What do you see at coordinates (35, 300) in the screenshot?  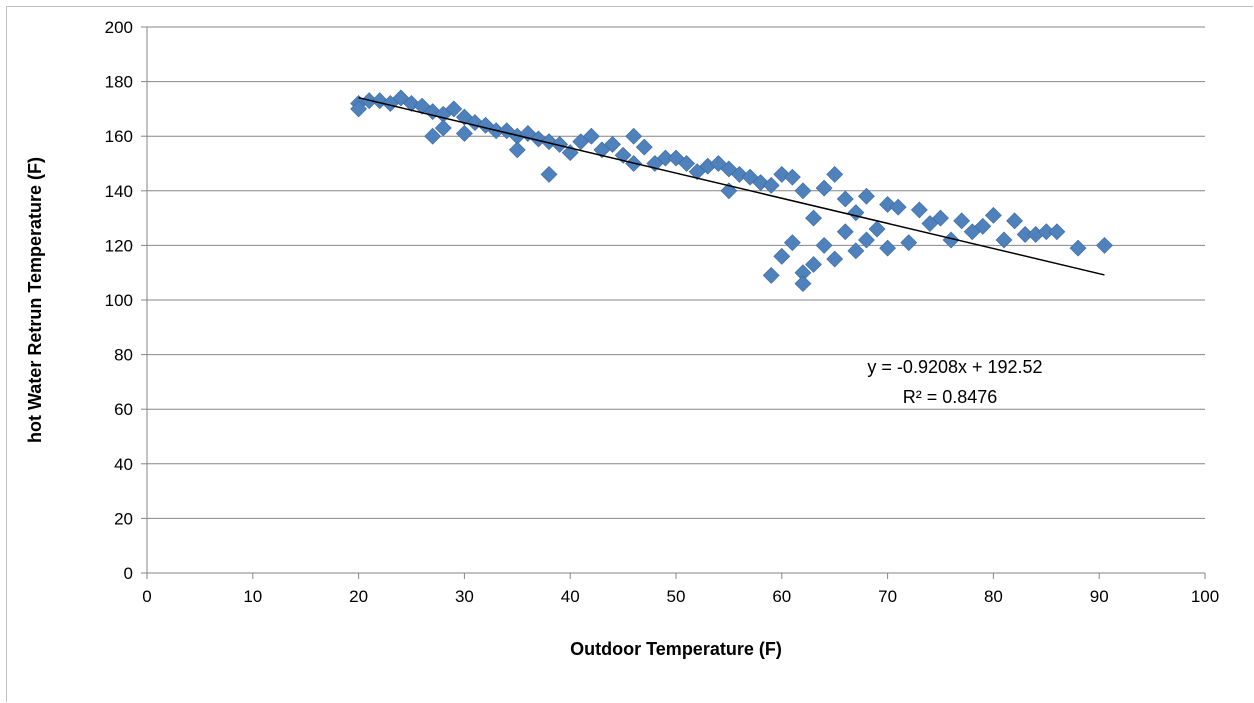 I see `y-axis-title: hot Water Retrun Temperature (F)` at bounding box center [35, 300].